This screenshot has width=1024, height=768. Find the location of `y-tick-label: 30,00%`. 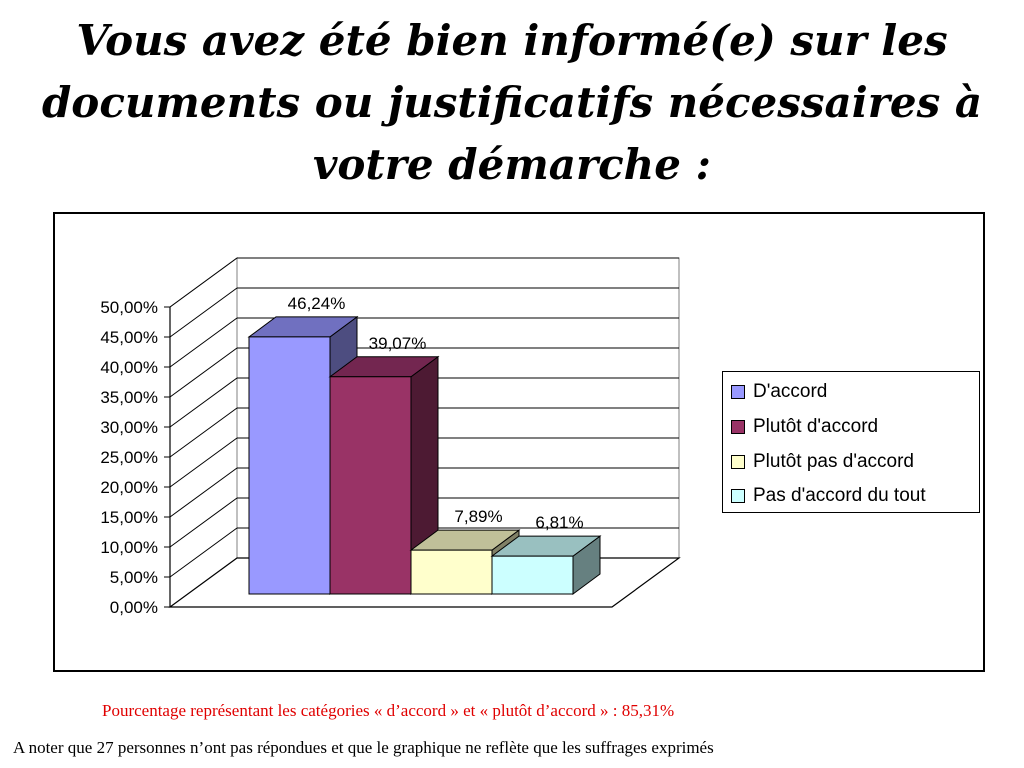

y-tick-label: 30,00% is located at coordinates (129, 427).